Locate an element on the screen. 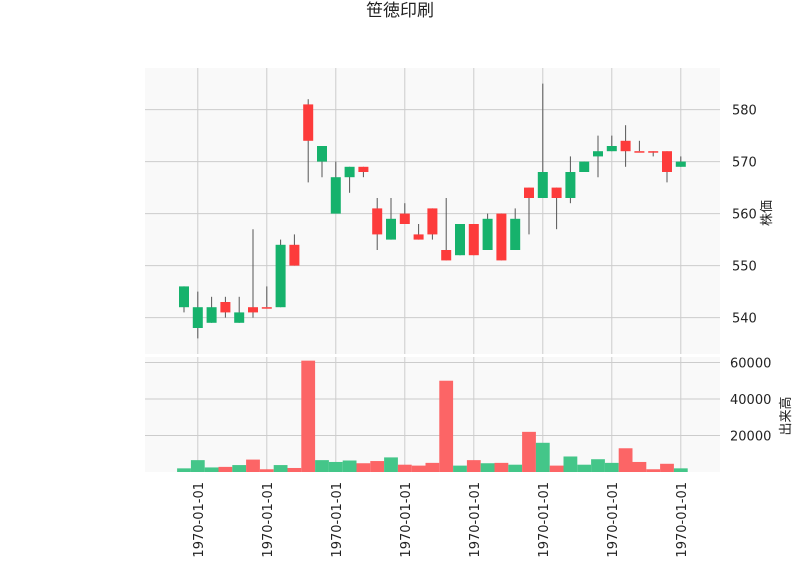 The height and width of the screenshot is (575, 800). price-tick-label: 580 is located at coordinates (744, 111).